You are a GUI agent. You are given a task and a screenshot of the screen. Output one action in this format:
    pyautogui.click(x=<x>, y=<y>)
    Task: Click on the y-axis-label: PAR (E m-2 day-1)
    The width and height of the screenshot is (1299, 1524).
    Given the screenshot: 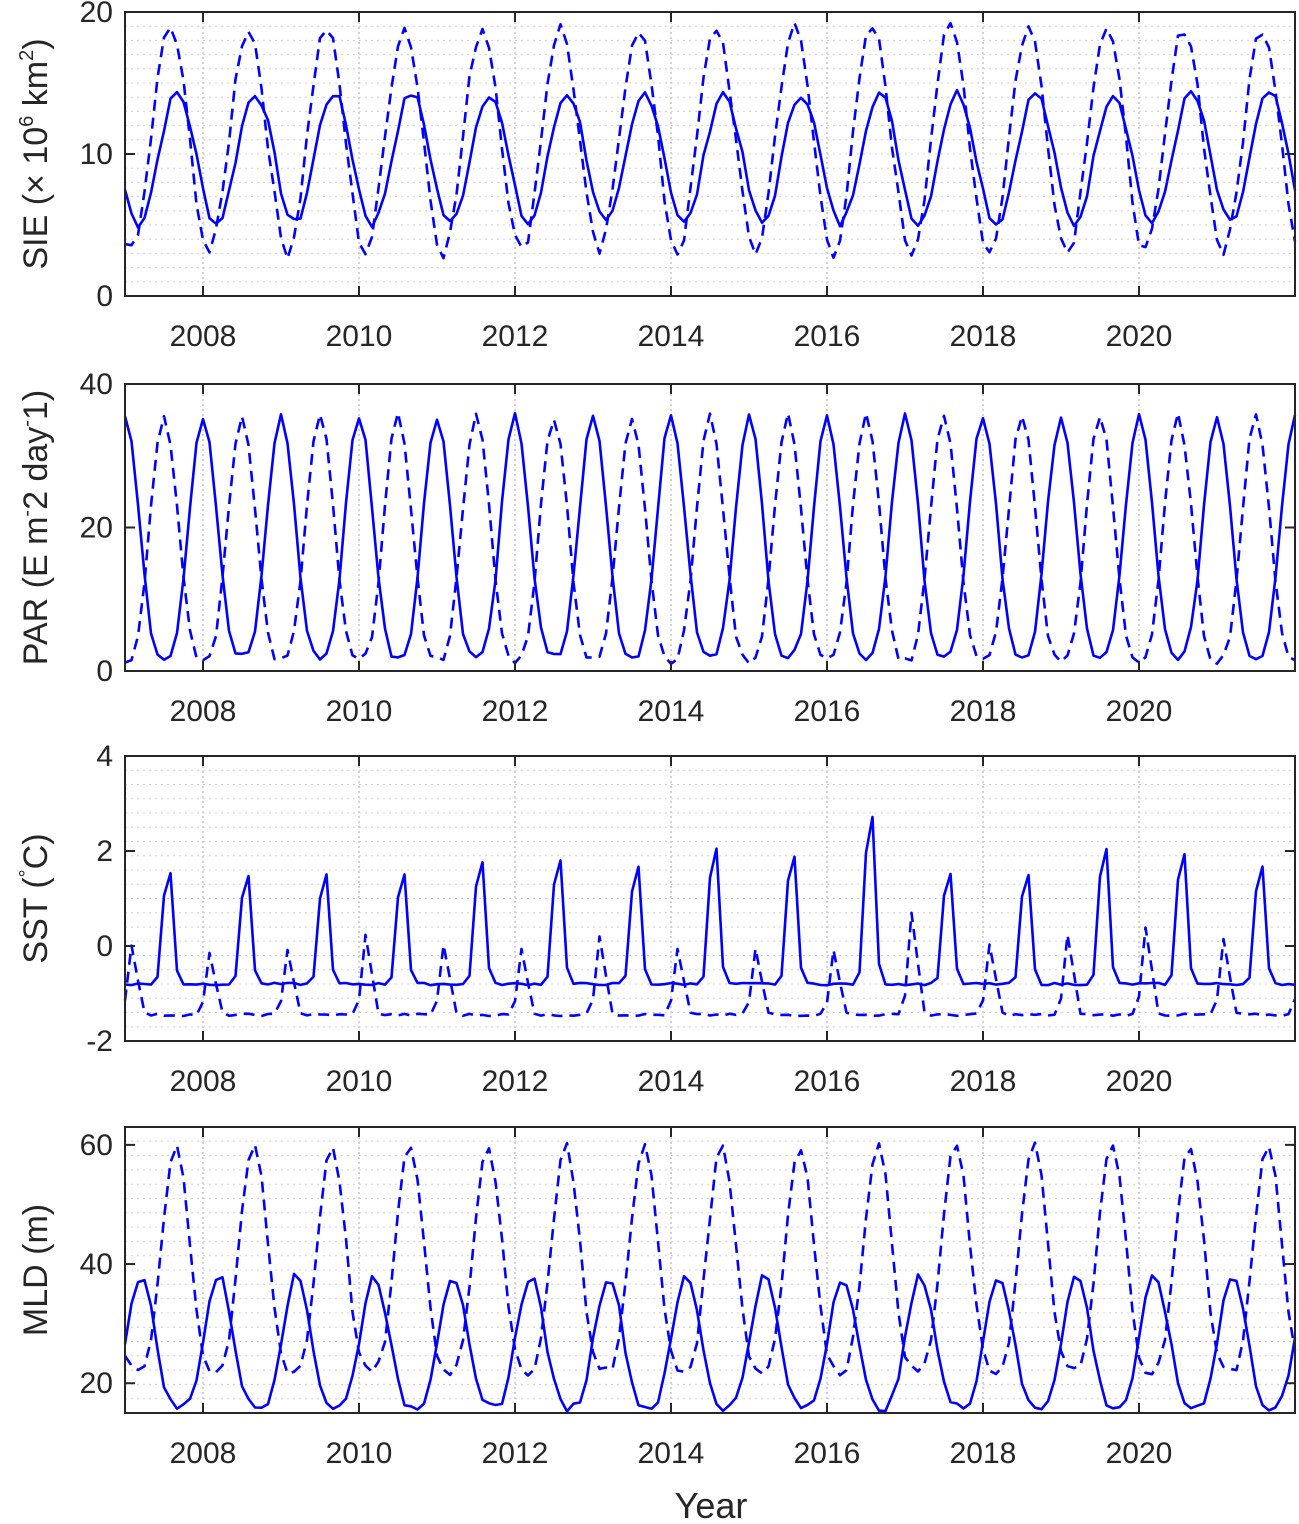 What is the action you would take?
    pyautogui.click(x=35, y=527)
    